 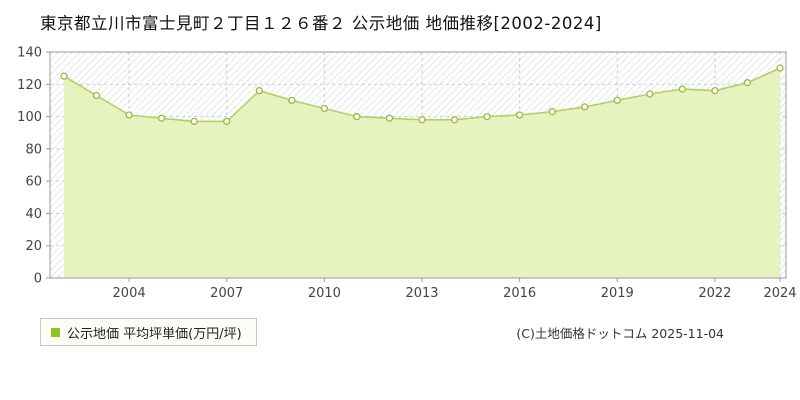 I want to click on x-tick-label: 2024, so click(x=779, y=293).